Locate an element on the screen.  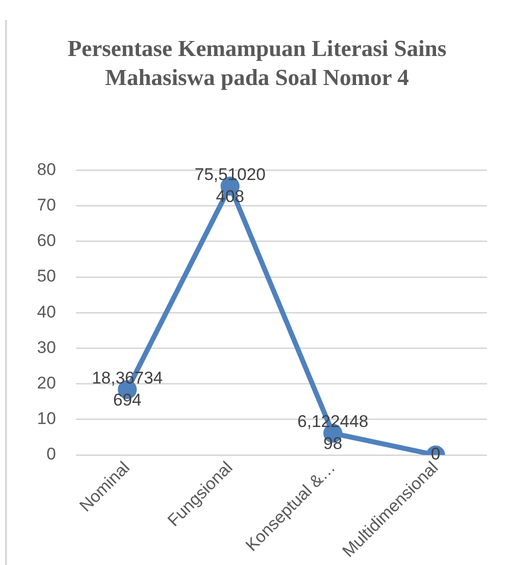
y-tick-label: 40 is located at coordinates (46, 312).